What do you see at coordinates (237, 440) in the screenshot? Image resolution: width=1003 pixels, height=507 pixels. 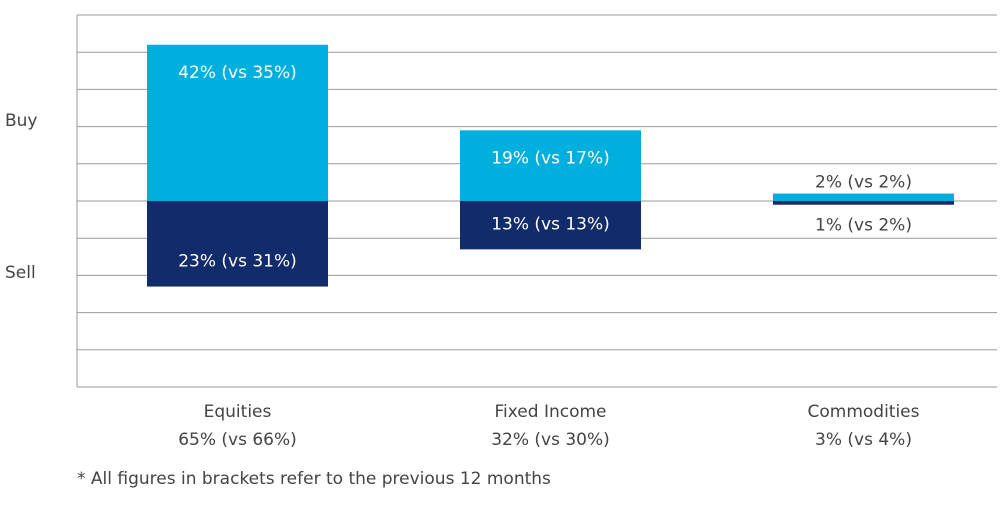 I see `category-subtitle: 65% (vs 66%)` at bounding box center [237, 440].